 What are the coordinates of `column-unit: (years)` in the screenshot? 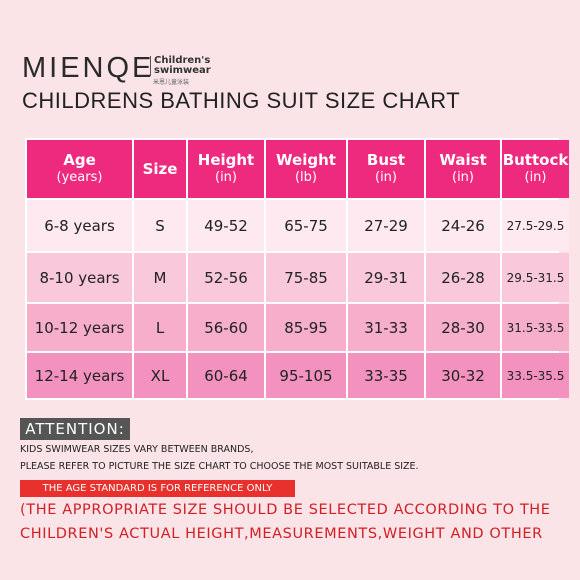 It's located at (79, 177).